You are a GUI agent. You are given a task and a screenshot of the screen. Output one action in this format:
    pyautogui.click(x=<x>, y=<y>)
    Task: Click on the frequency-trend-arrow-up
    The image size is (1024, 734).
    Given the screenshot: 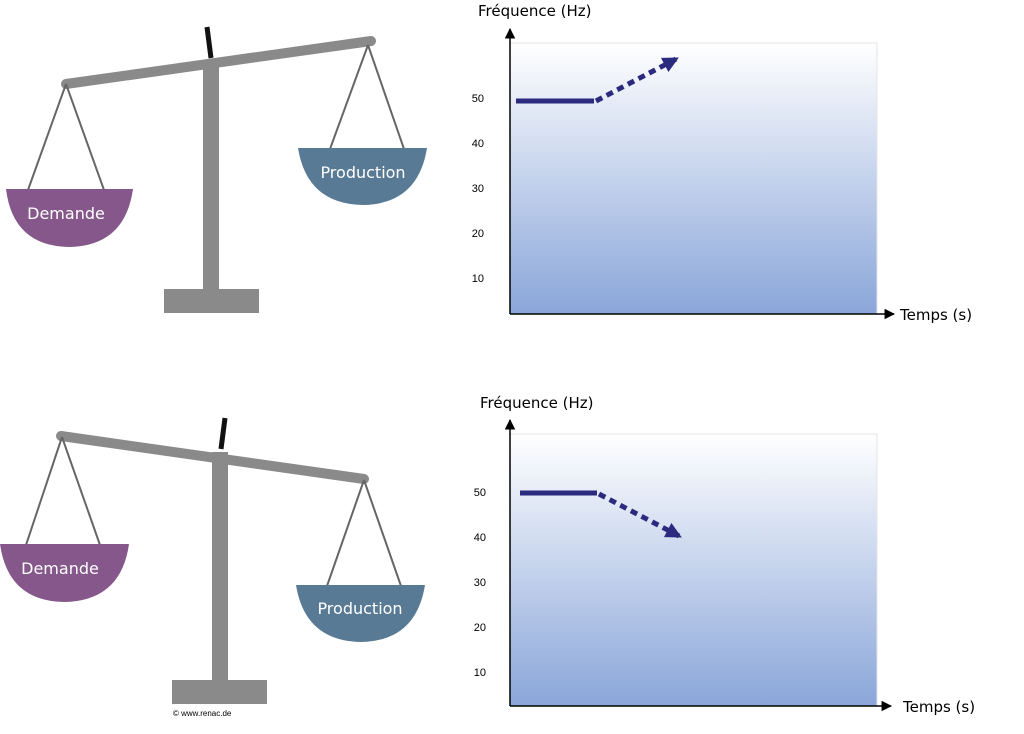 What is the action you would take?
    pyautogui.click(x=636, y=80)
    